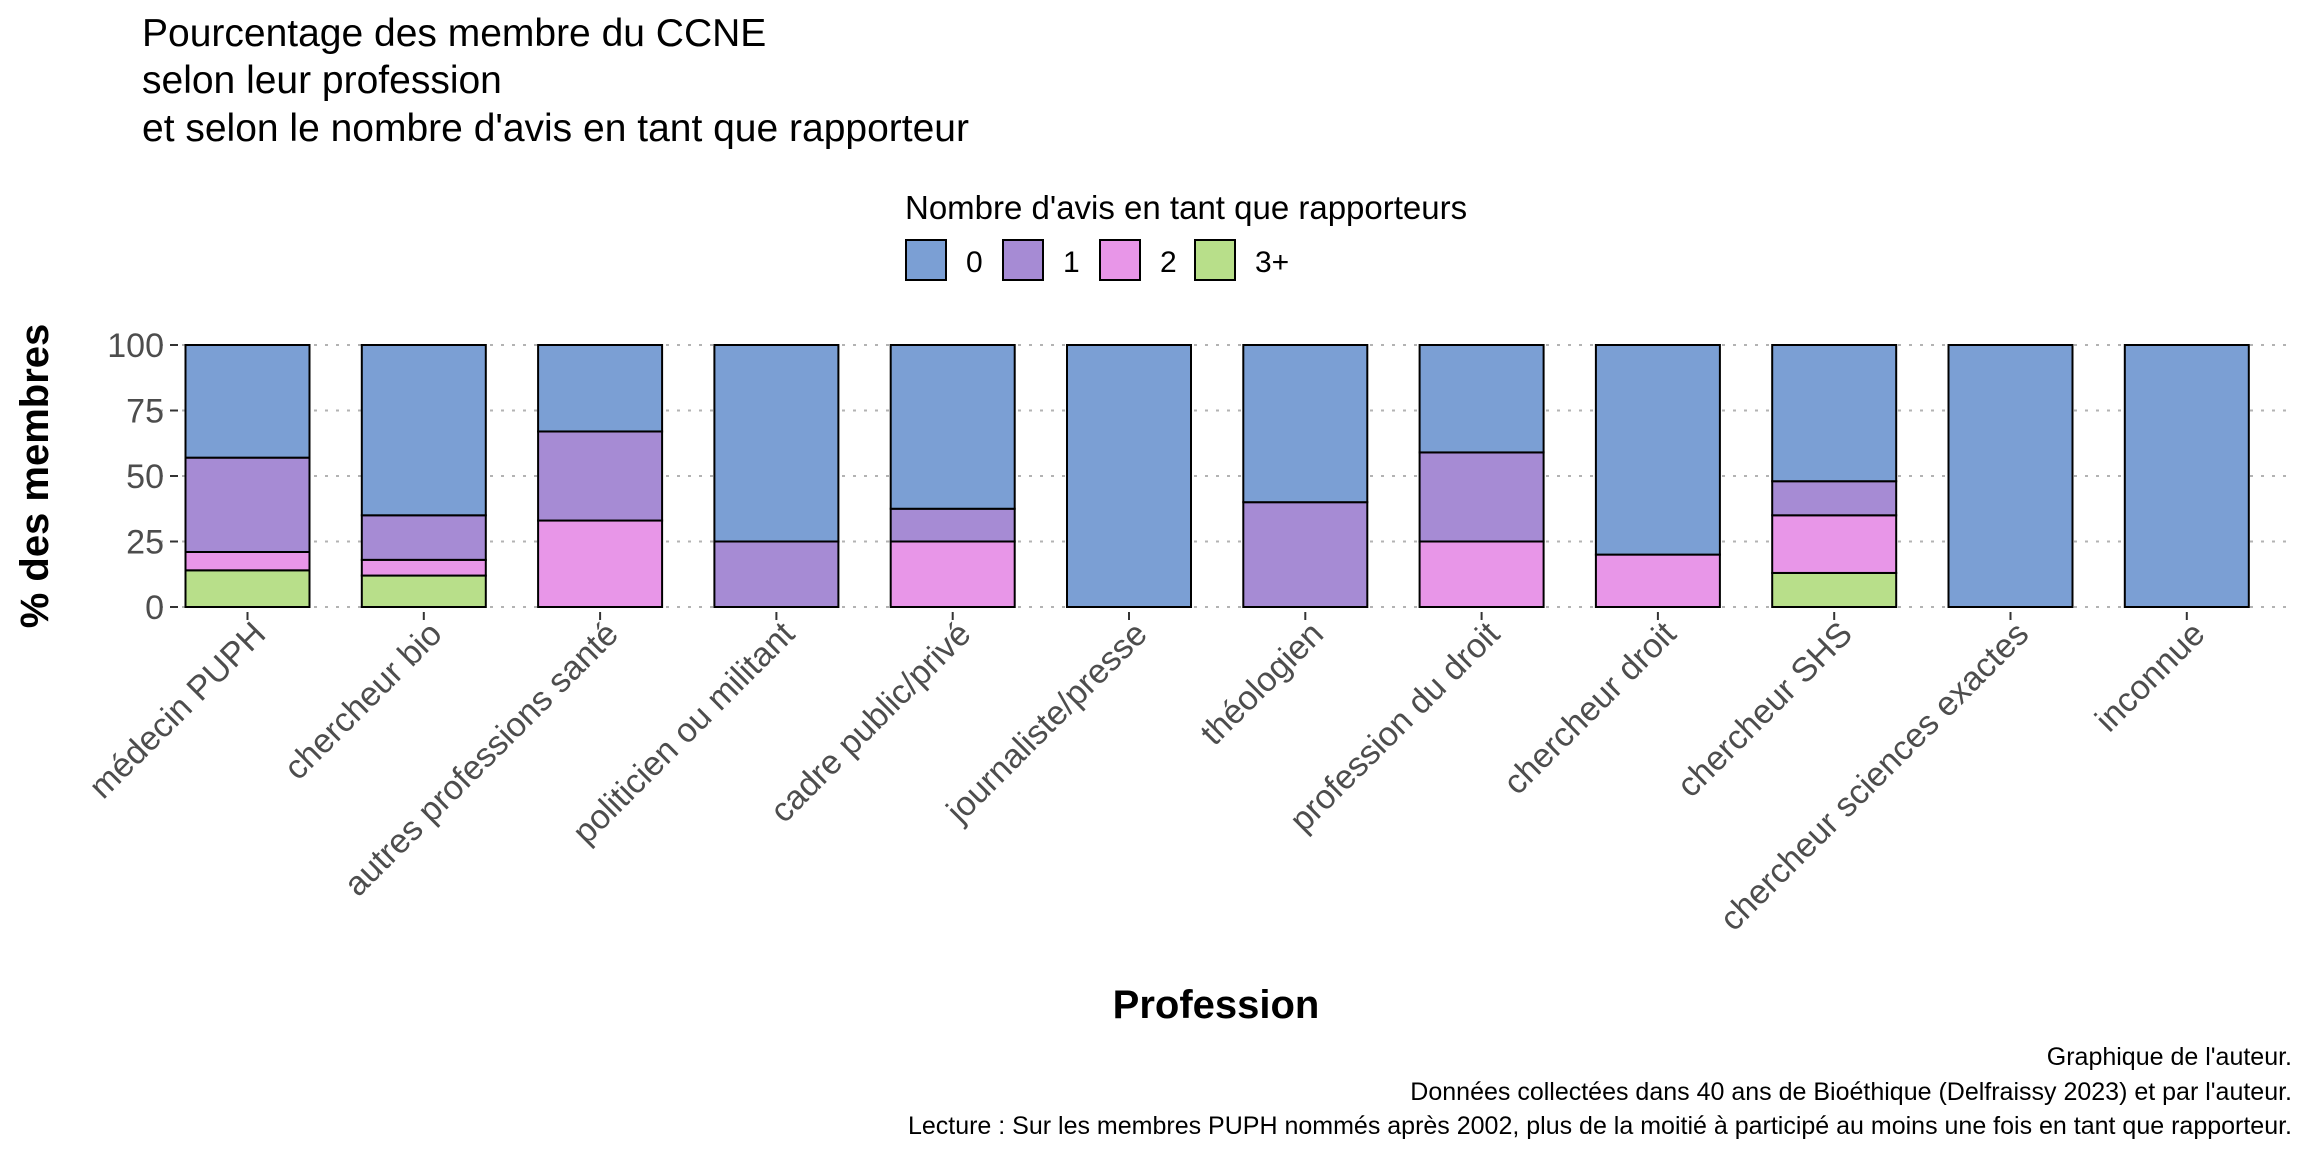 This screenshot has height=1152, width=2304. What do you see at coordinates (145, 477) in the screenshot?
I see `y-tick-label: 50` at bounding box center [145, 477].